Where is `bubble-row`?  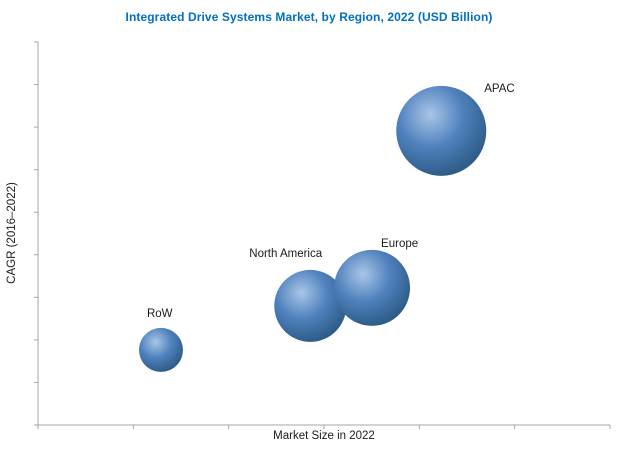 bubble-row is located at coordinates (160, 349).